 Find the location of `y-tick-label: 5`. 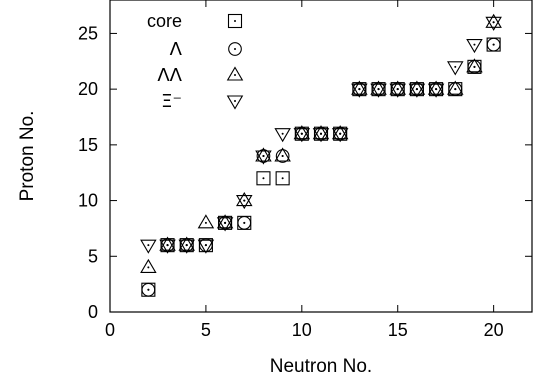

y-tick-label: 5 is located at coordinates (93, 256).